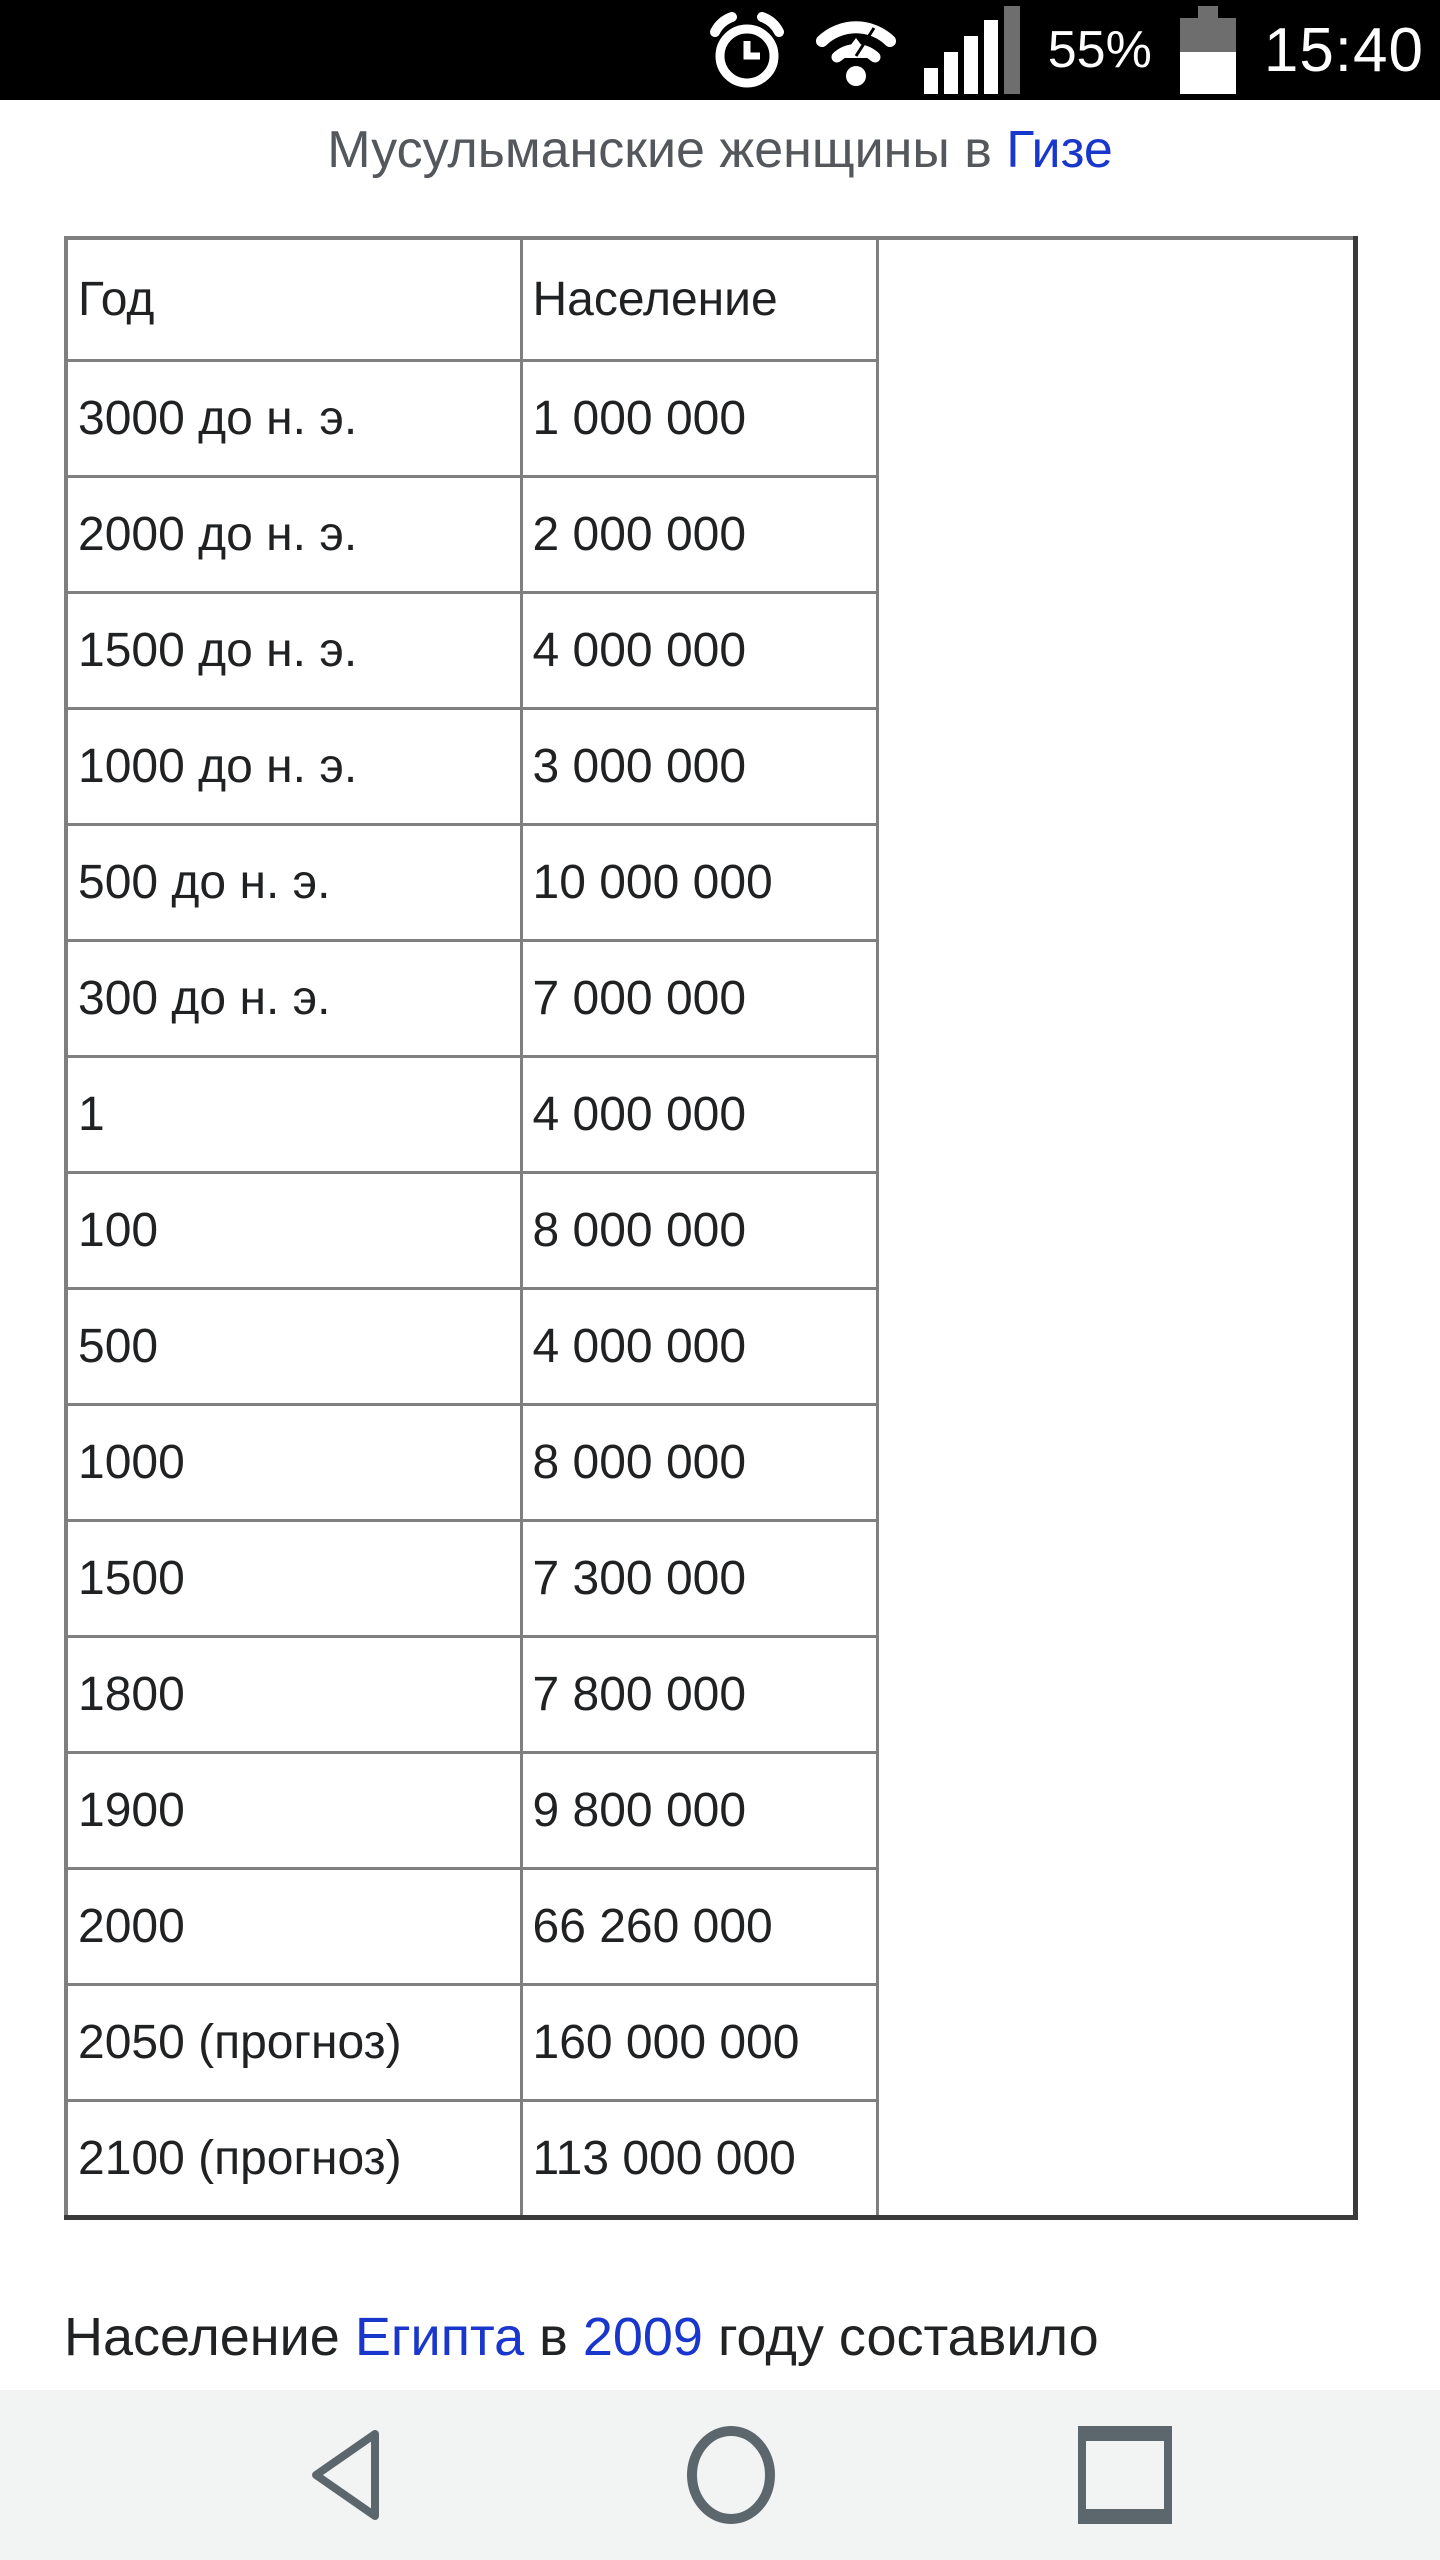 The width and height of the screenshot is (1440, 2560). What do you see at coordinates (293, 2159) in the screenshot?
I see `year-cell: 2100 (прогноз)` at bounding box center [293, 2159].